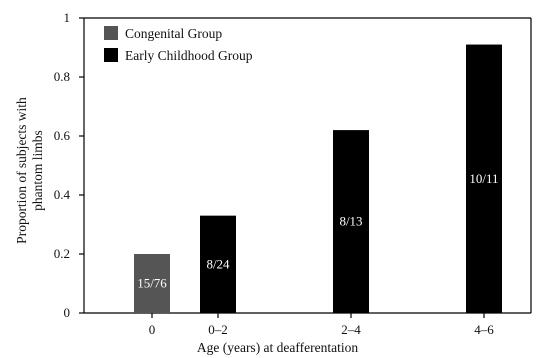 The width and height of the screenshot is (543, 358). Describe the element at coordinates (62, 194) in the screenshot. I see `y-tick-label: 0.4` at that location.